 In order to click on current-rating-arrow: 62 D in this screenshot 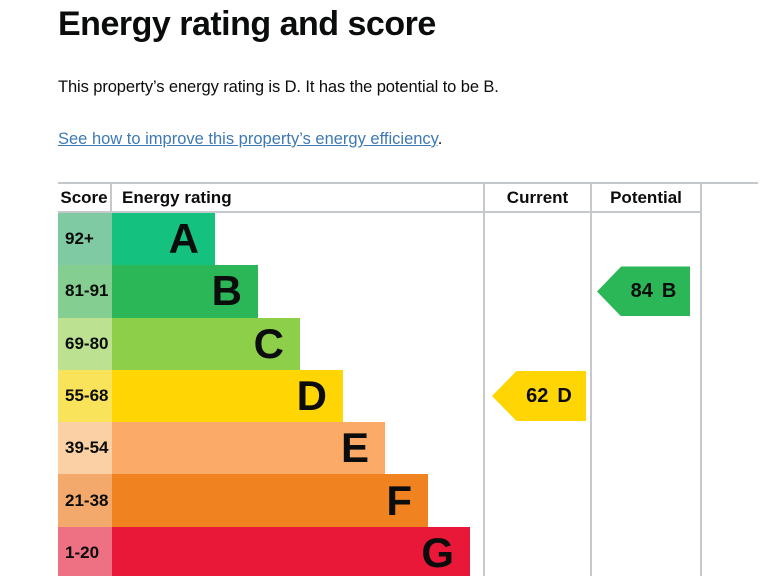, I will do `click(539, 396)`.